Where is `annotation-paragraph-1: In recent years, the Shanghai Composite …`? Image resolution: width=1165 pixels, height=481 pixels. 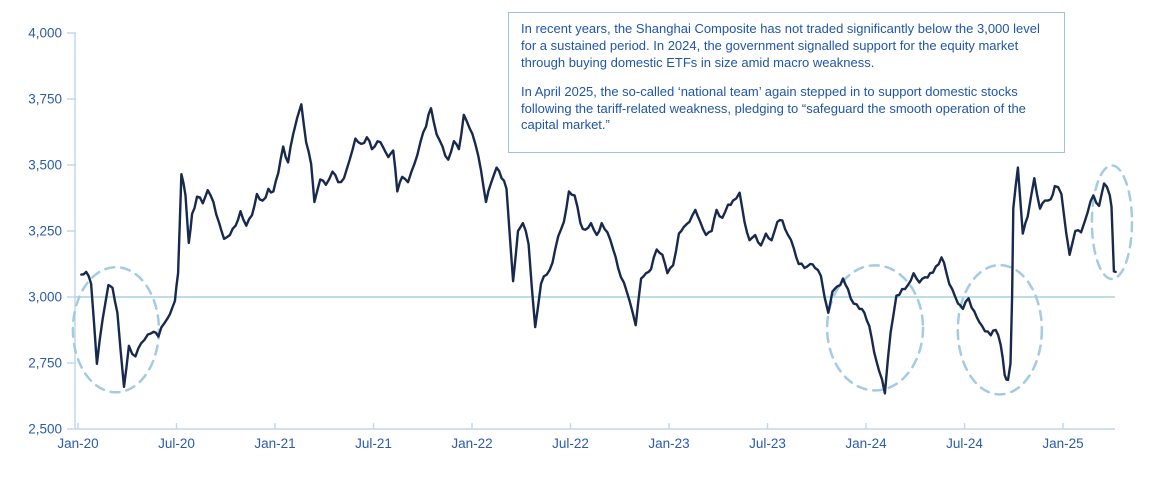 annotation-paragraph-1: In recent years, the Shanghai Composite … is located at coordinates (780, 45).